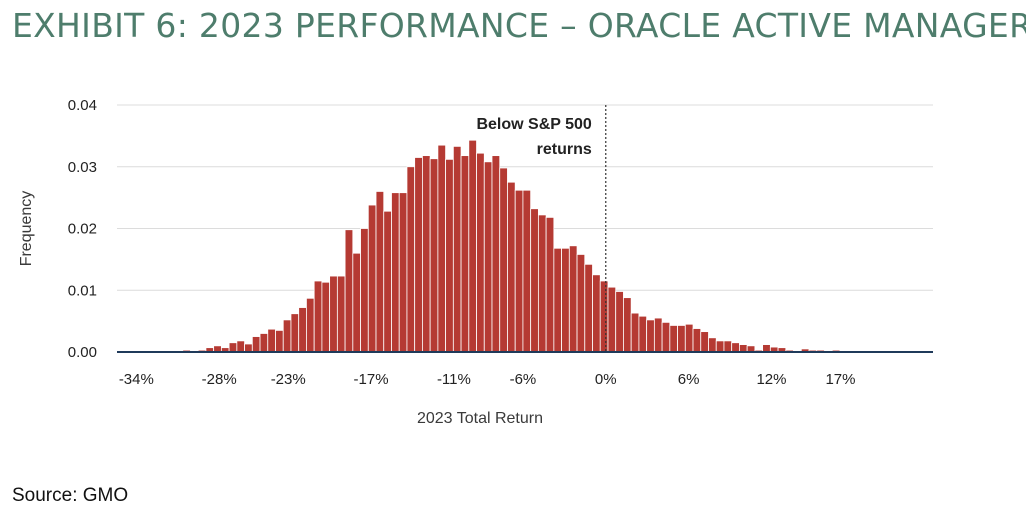  I want to click on x-axis-ticks: -34% -28% -23% -17% -11% -6% 0% 6% 12% 17%, so click(487, 379).